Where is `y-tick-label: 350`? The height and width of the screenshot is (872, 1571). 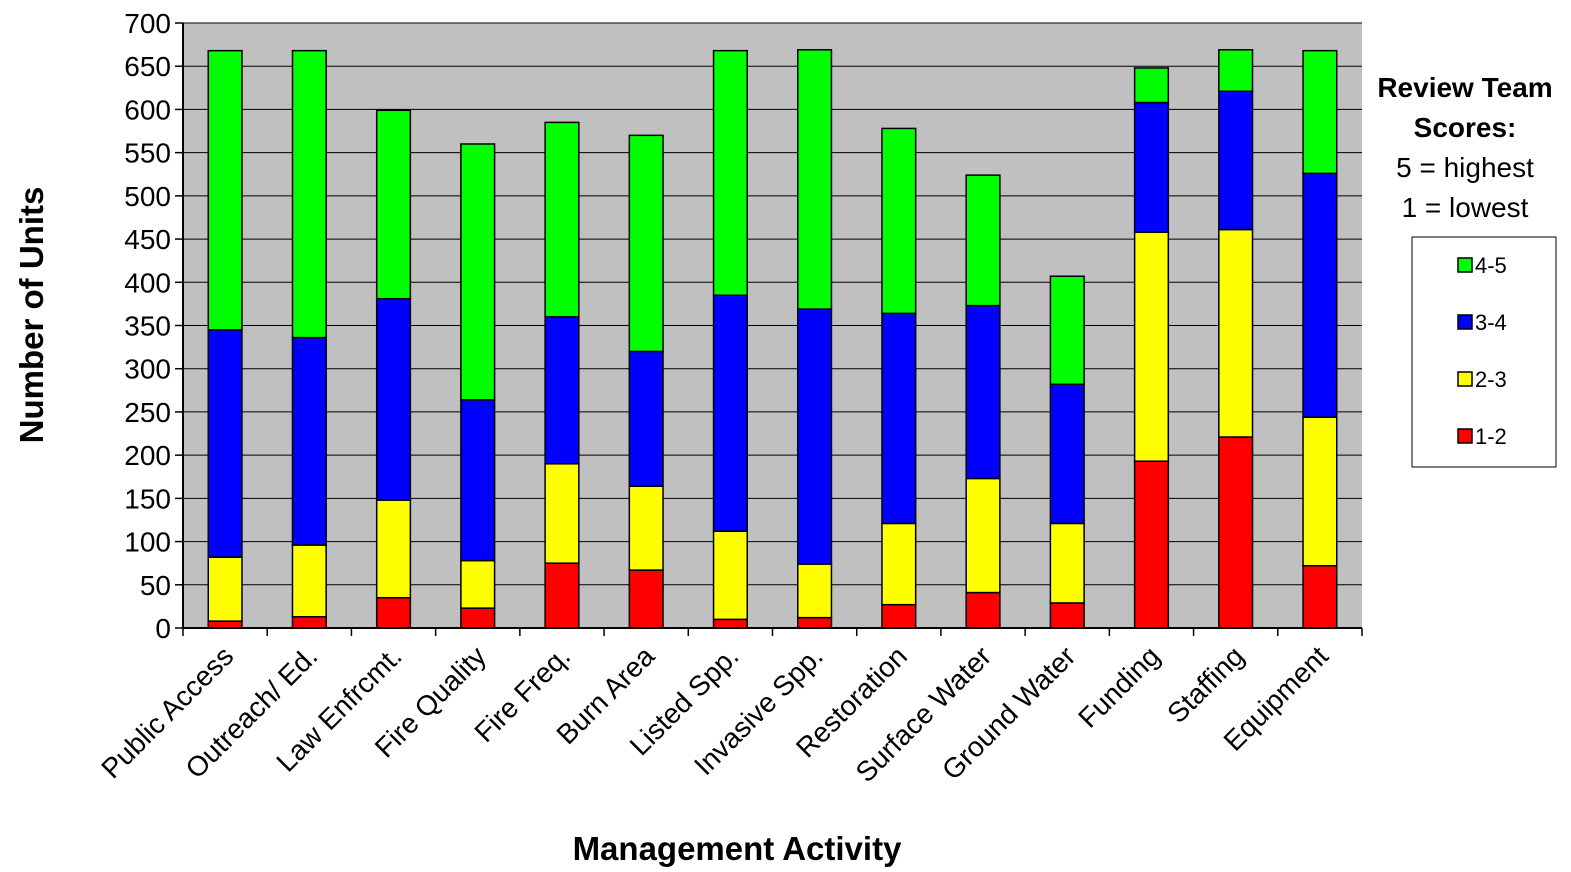 y-tick-label: 350 is located at coordinates (147, 326).